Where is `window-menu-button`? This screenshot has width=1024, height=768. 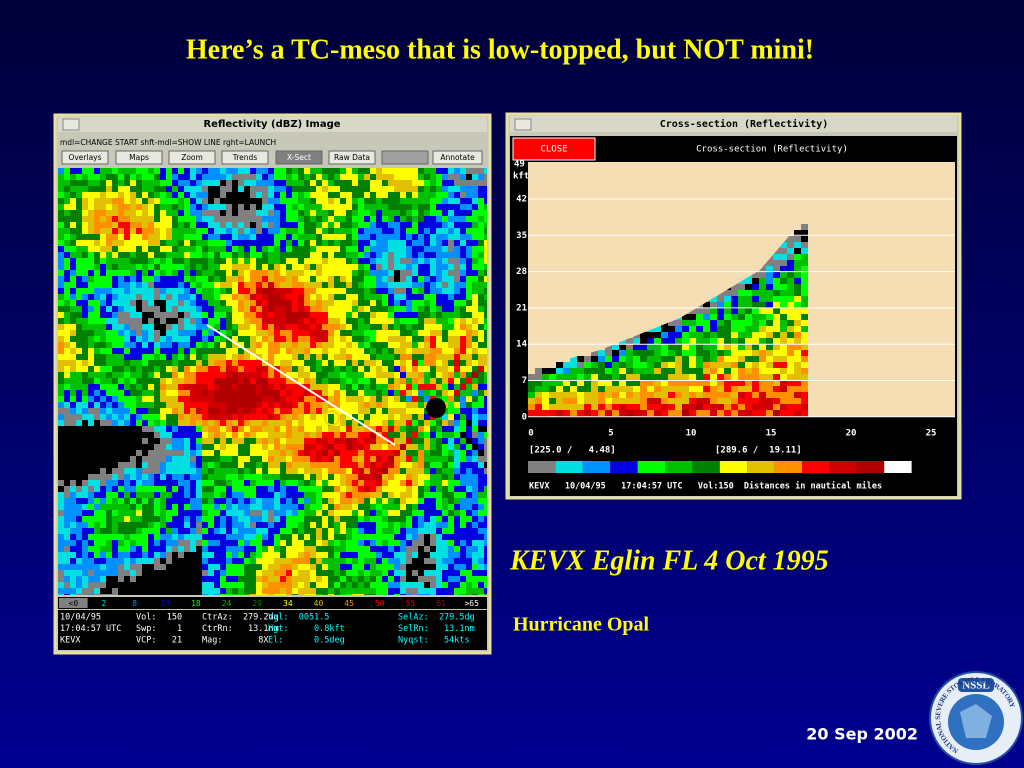 window-menu-button is located at coordinates (71, 124).